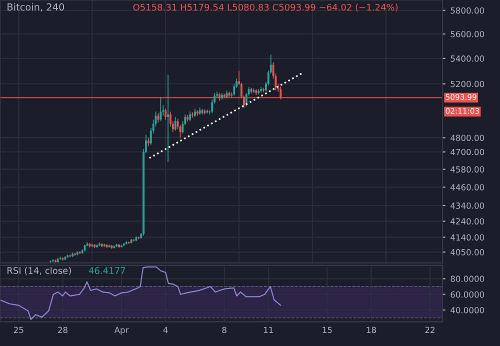 The image size is (500, 346). What do you see at coordinates (467, 84) in the screenshot?
I see `y-tick-label: 5200.00` at bounding box center [467, 84].